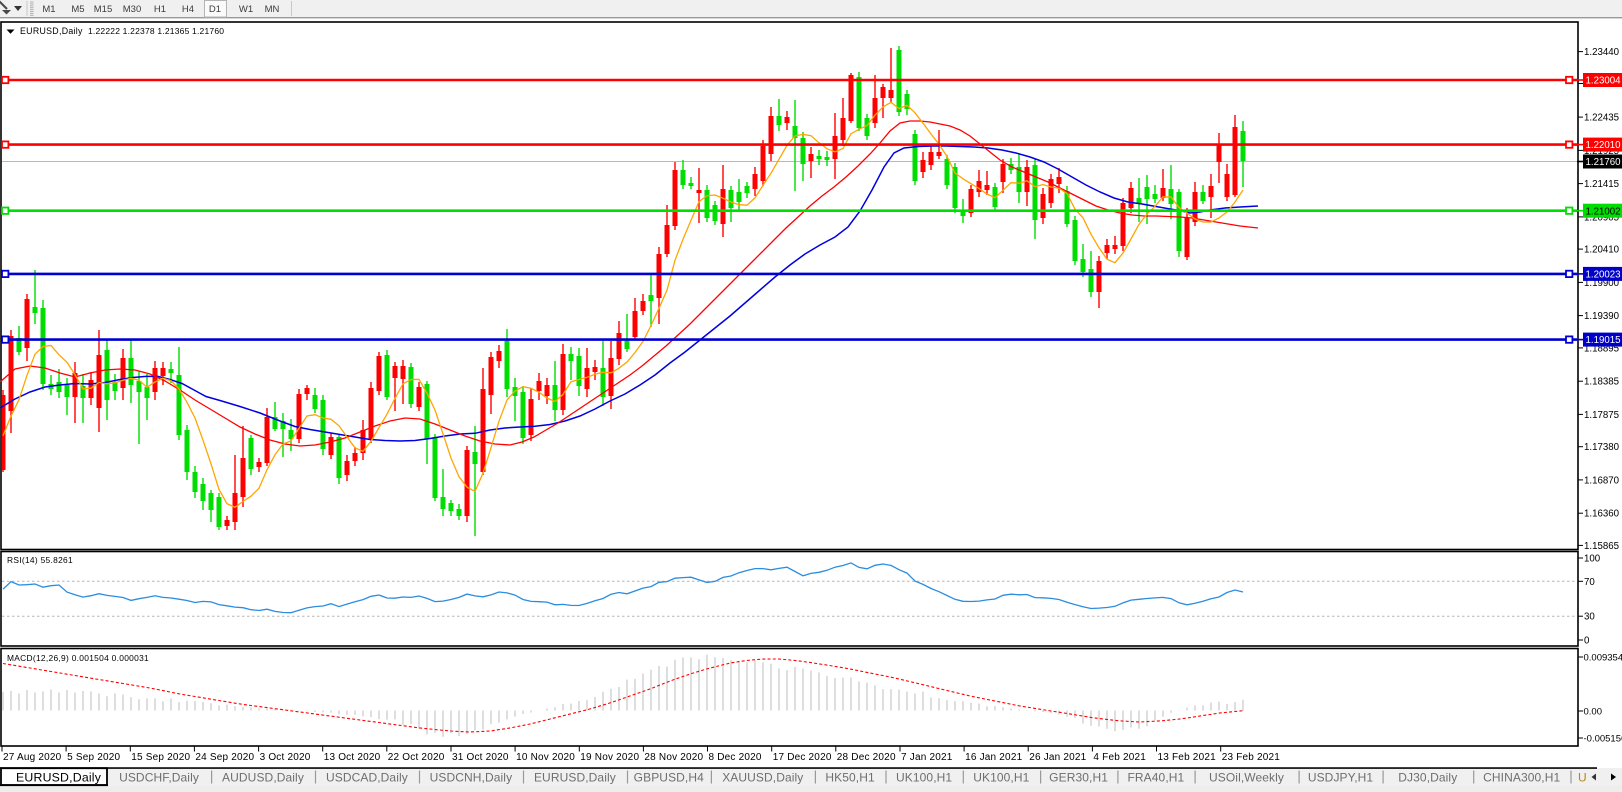 This screenshot has height=792, width=1622. I want to click on svg-text: 22 Oct 2020, so click(416, 757).